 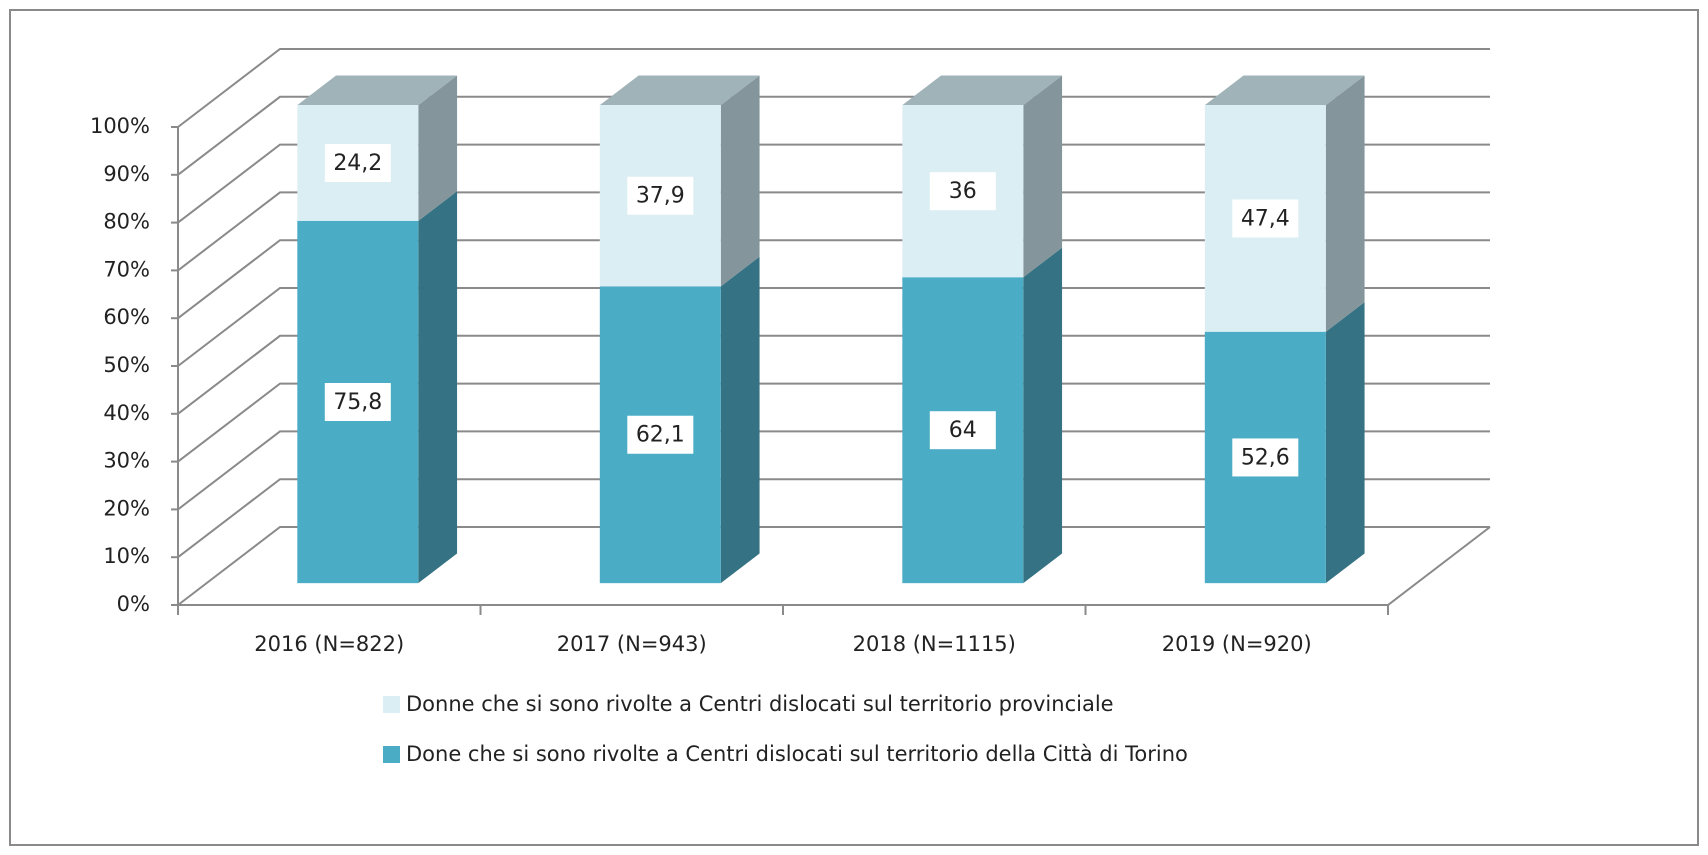 I want to click on y-tick-label: 20%, so click(x=126, y=508).